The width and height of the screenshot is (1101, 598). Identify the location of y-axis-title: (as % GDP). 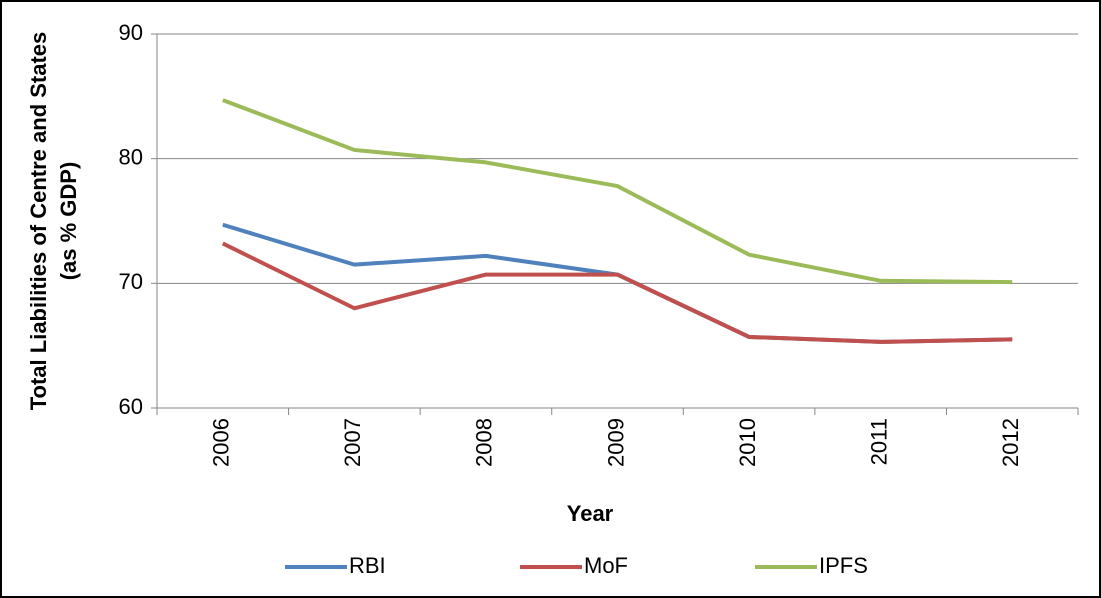
(68, 221).